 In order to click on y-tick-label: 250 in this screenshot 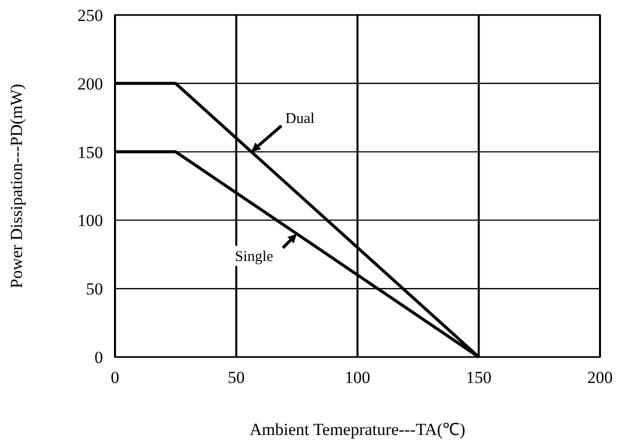, I will do `click(90, 15)`.